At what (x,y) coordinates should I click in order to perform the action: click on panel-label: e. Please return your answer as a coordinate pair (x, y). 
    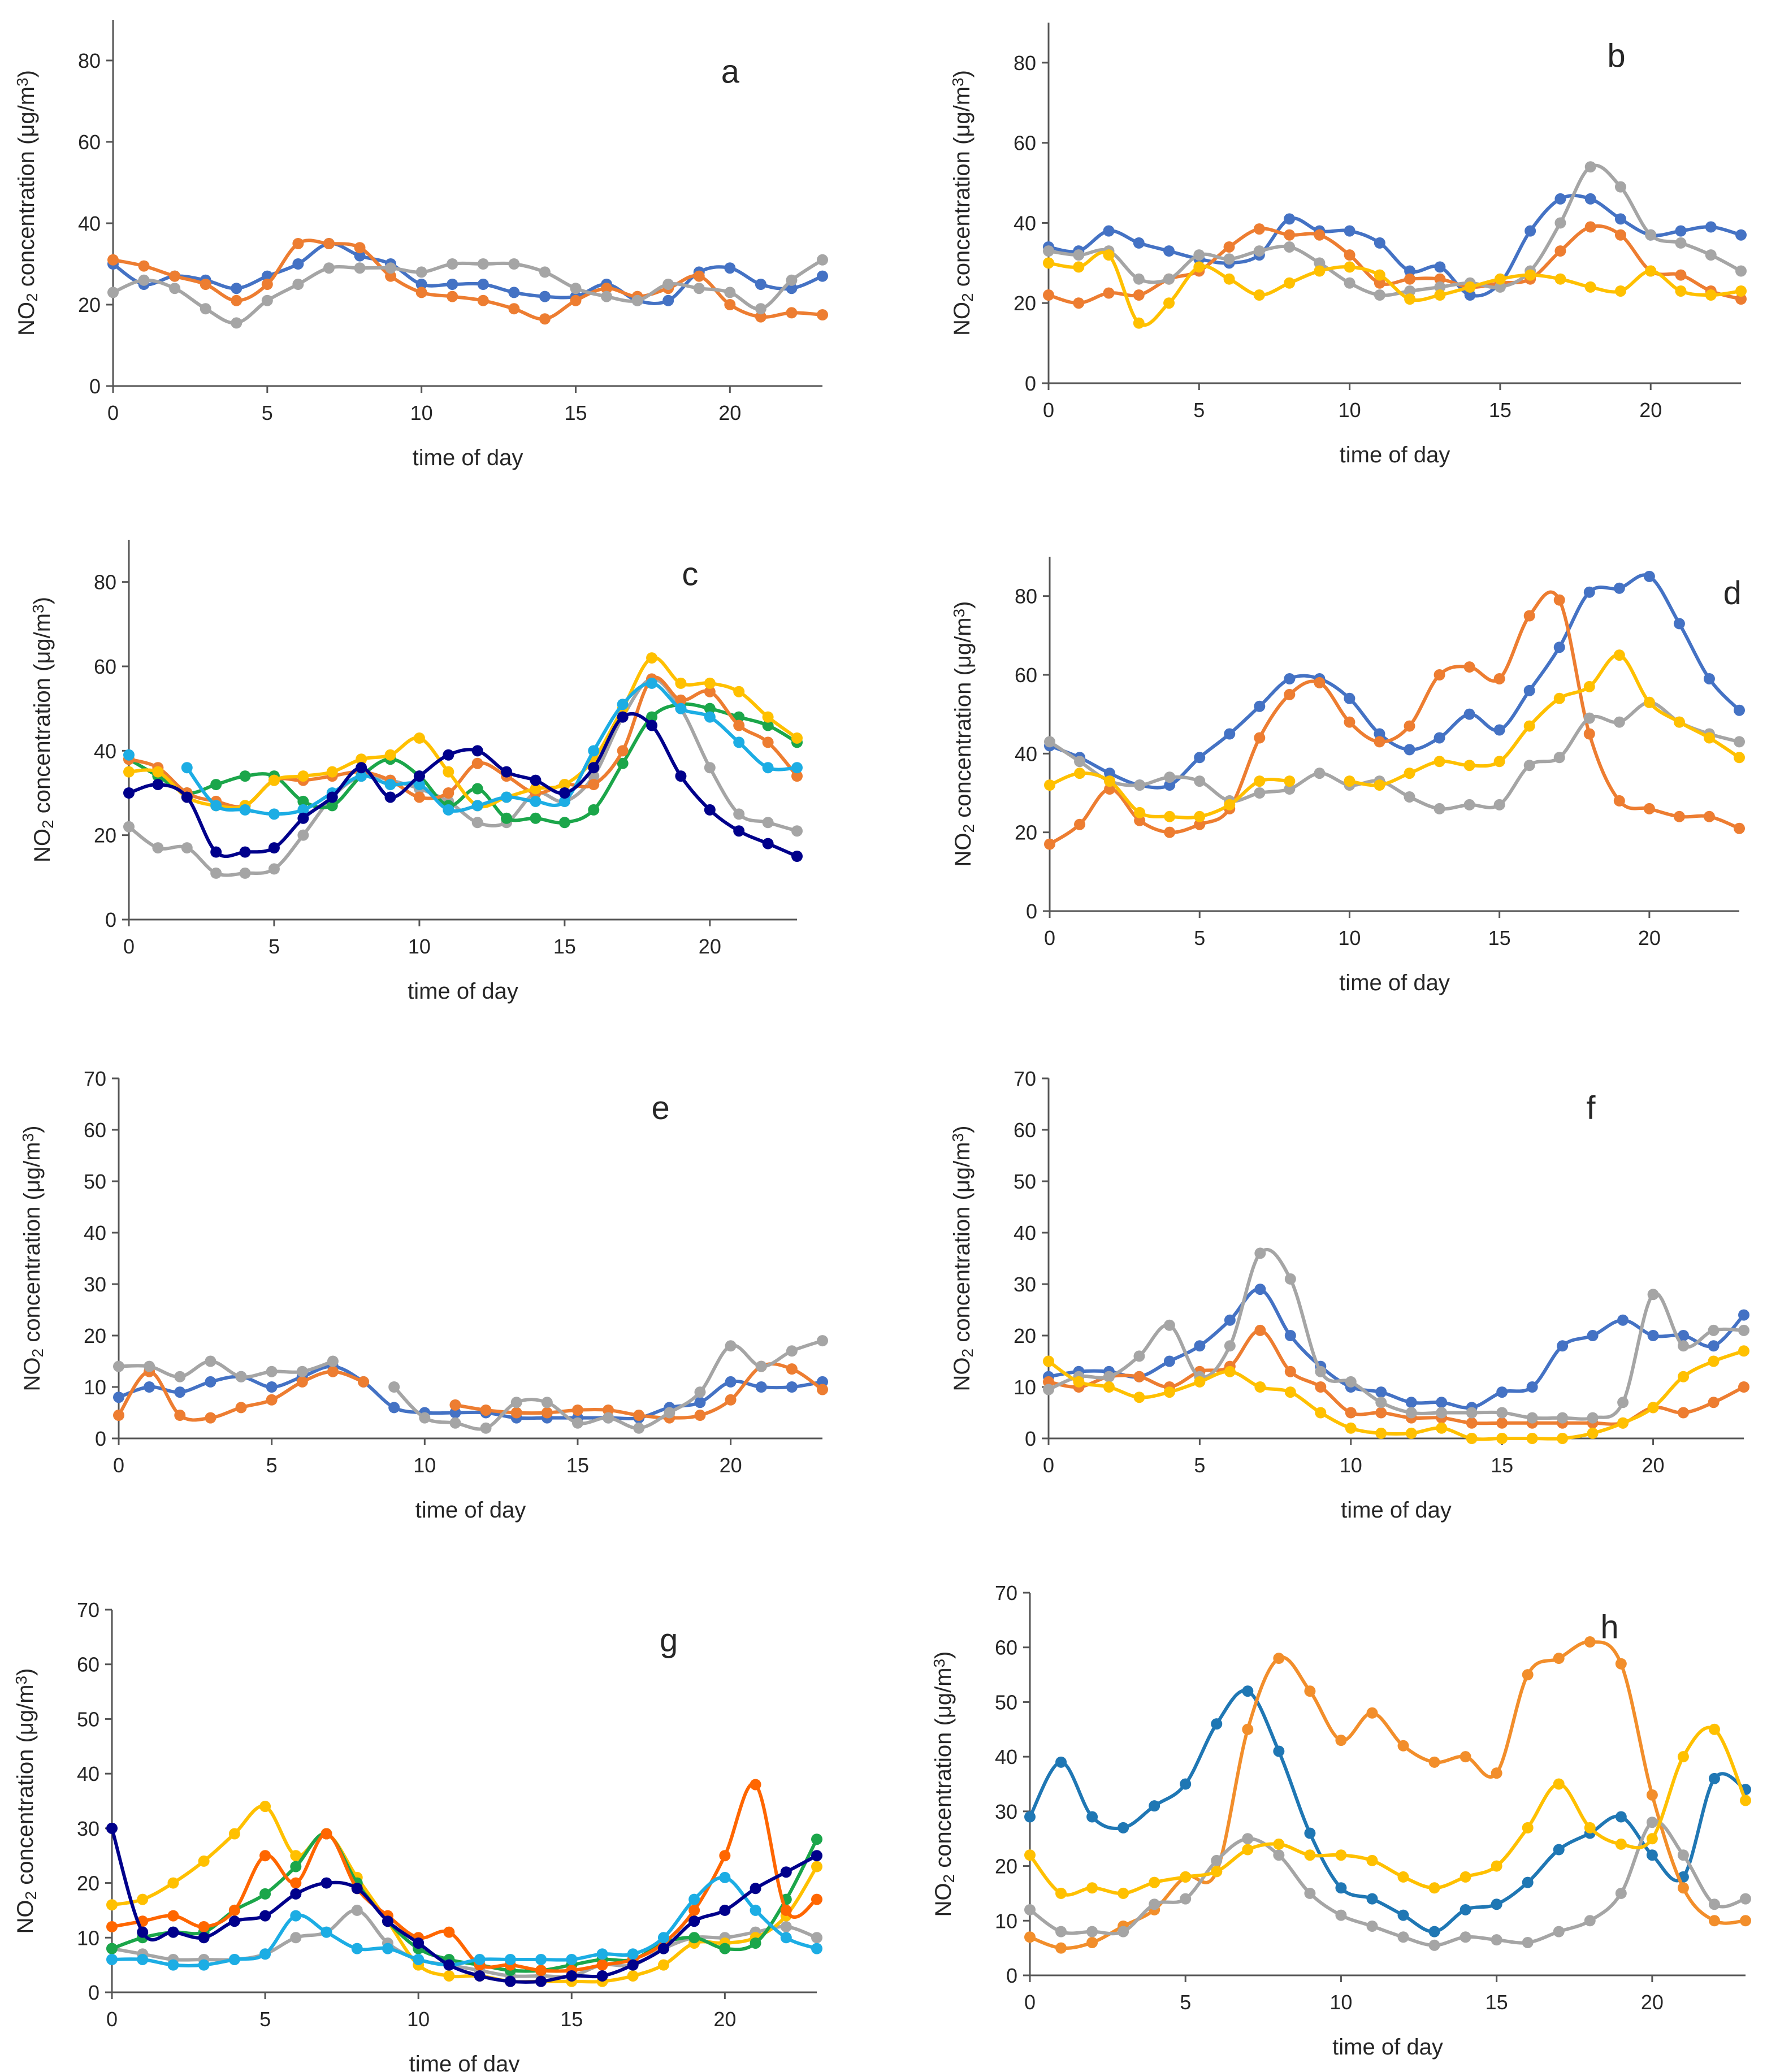
    Looking at the image, I should click on (661, 1108).